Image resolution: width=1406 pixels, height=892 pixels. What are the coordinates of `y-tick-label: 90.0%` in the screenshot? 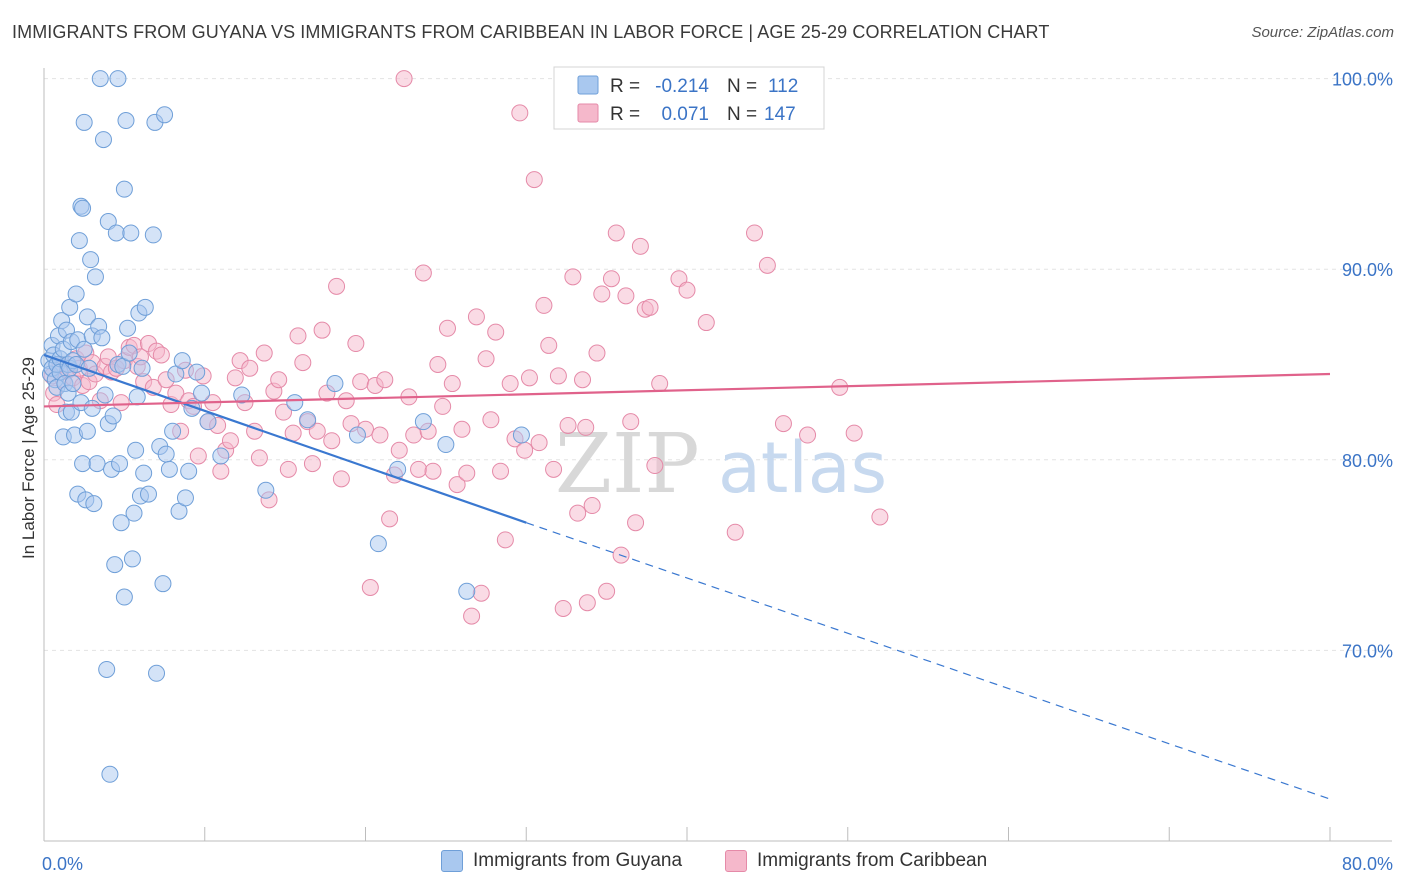 It's located at (1367, 270).